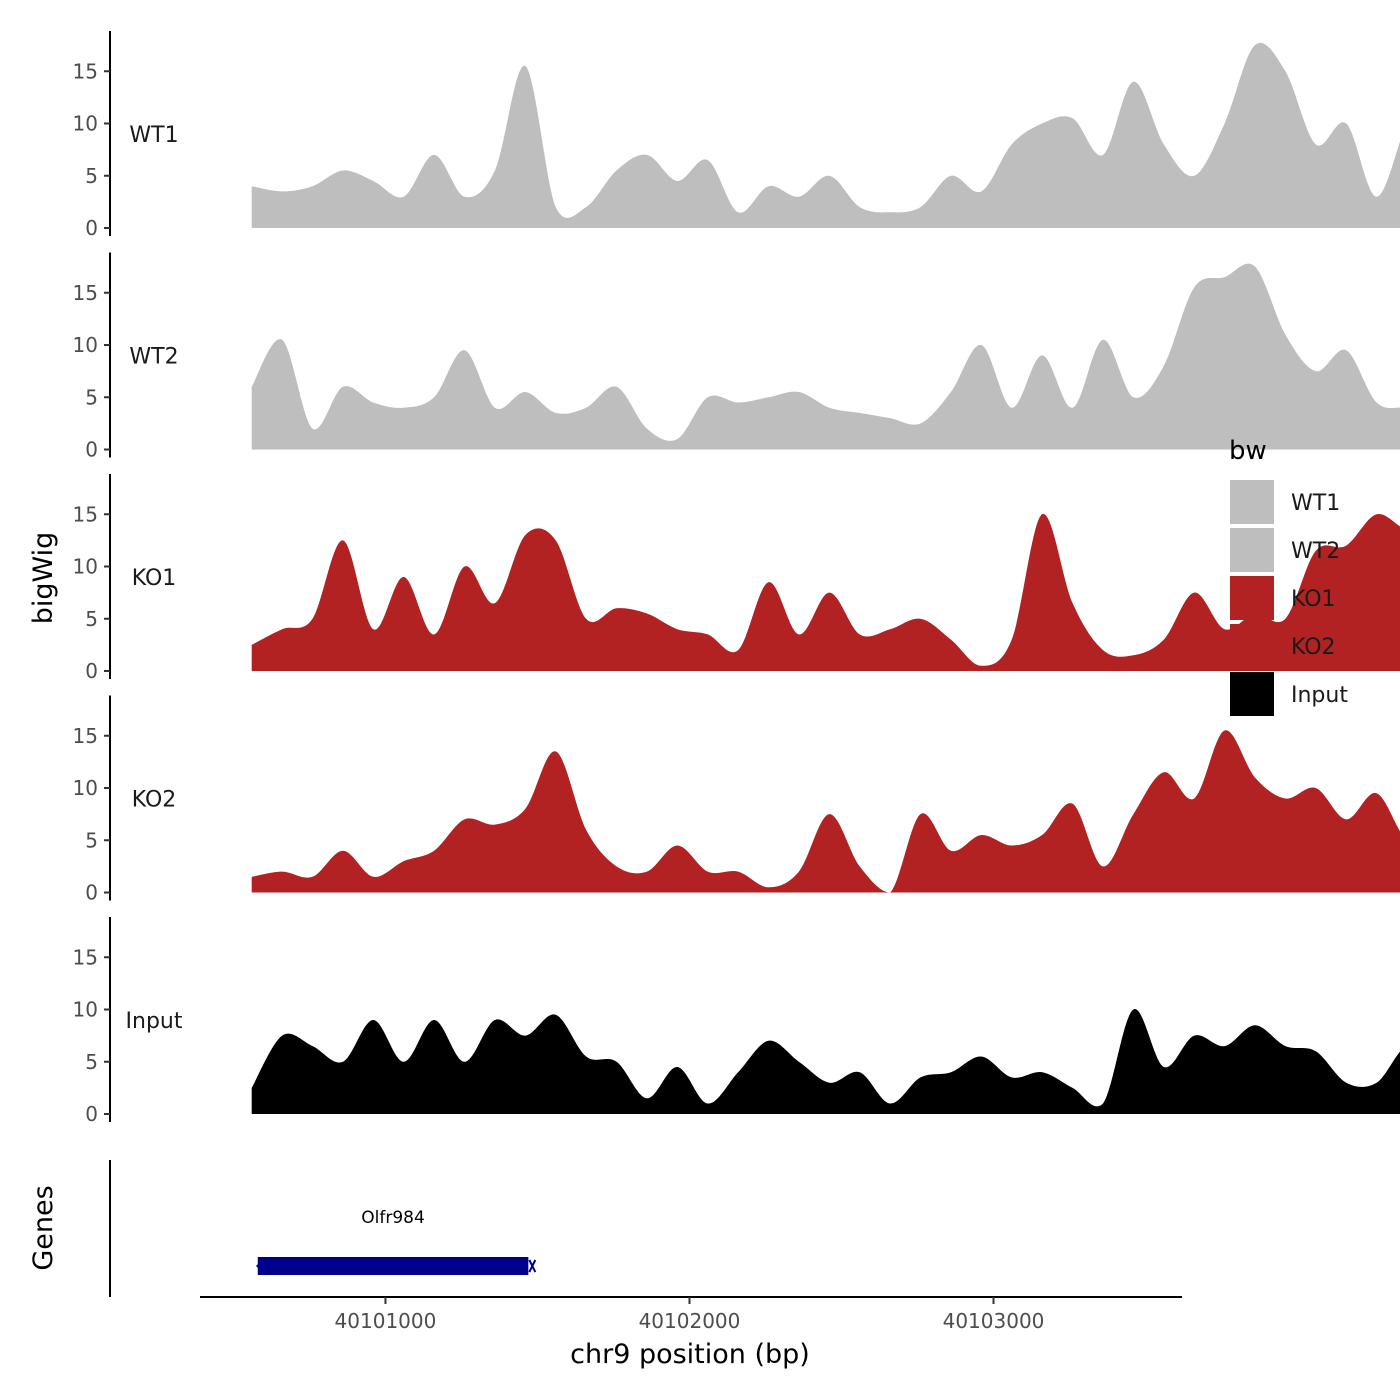 This screenshot has height=1400, width=1400. I want to click on x-axis-title: chr9 position (bp), so click(690, 1354).